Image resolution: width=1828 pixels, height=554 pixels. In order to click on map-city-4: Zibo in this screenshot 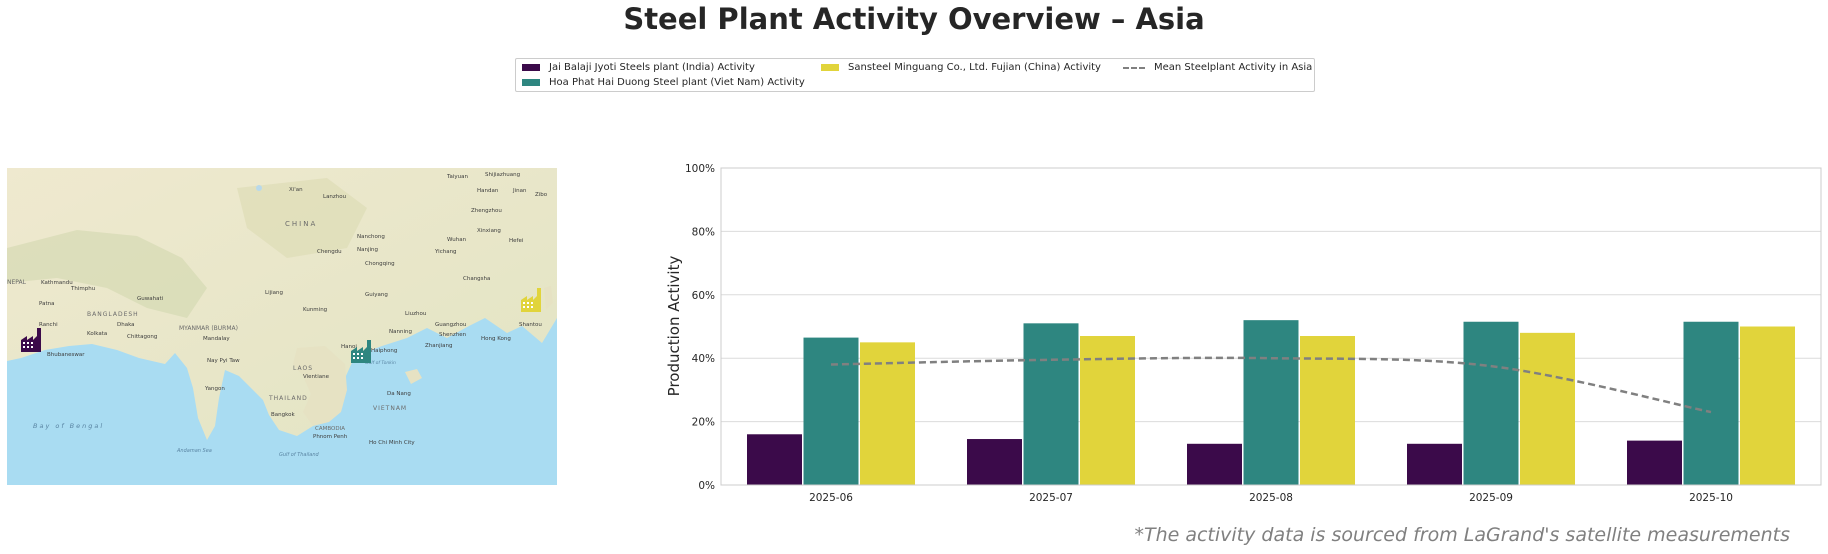, I will do `click(541, 195)`.